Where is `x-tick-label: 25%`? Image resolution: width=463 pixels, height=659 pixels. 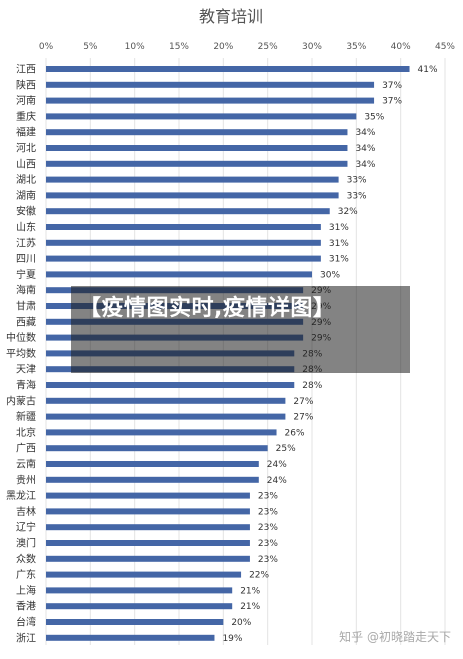 x-tick-label: 25% is located at coordinates (268, 47).